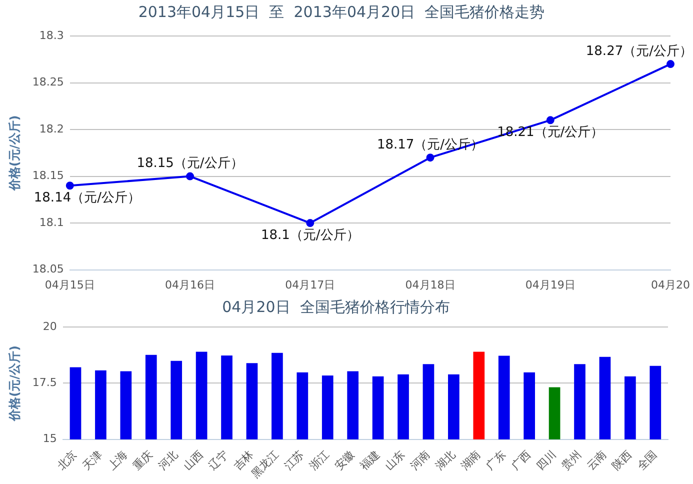  Describe the element at coordinates (51, 35) in the screenshot. I see `y-tick-label: 18.3` at that location.